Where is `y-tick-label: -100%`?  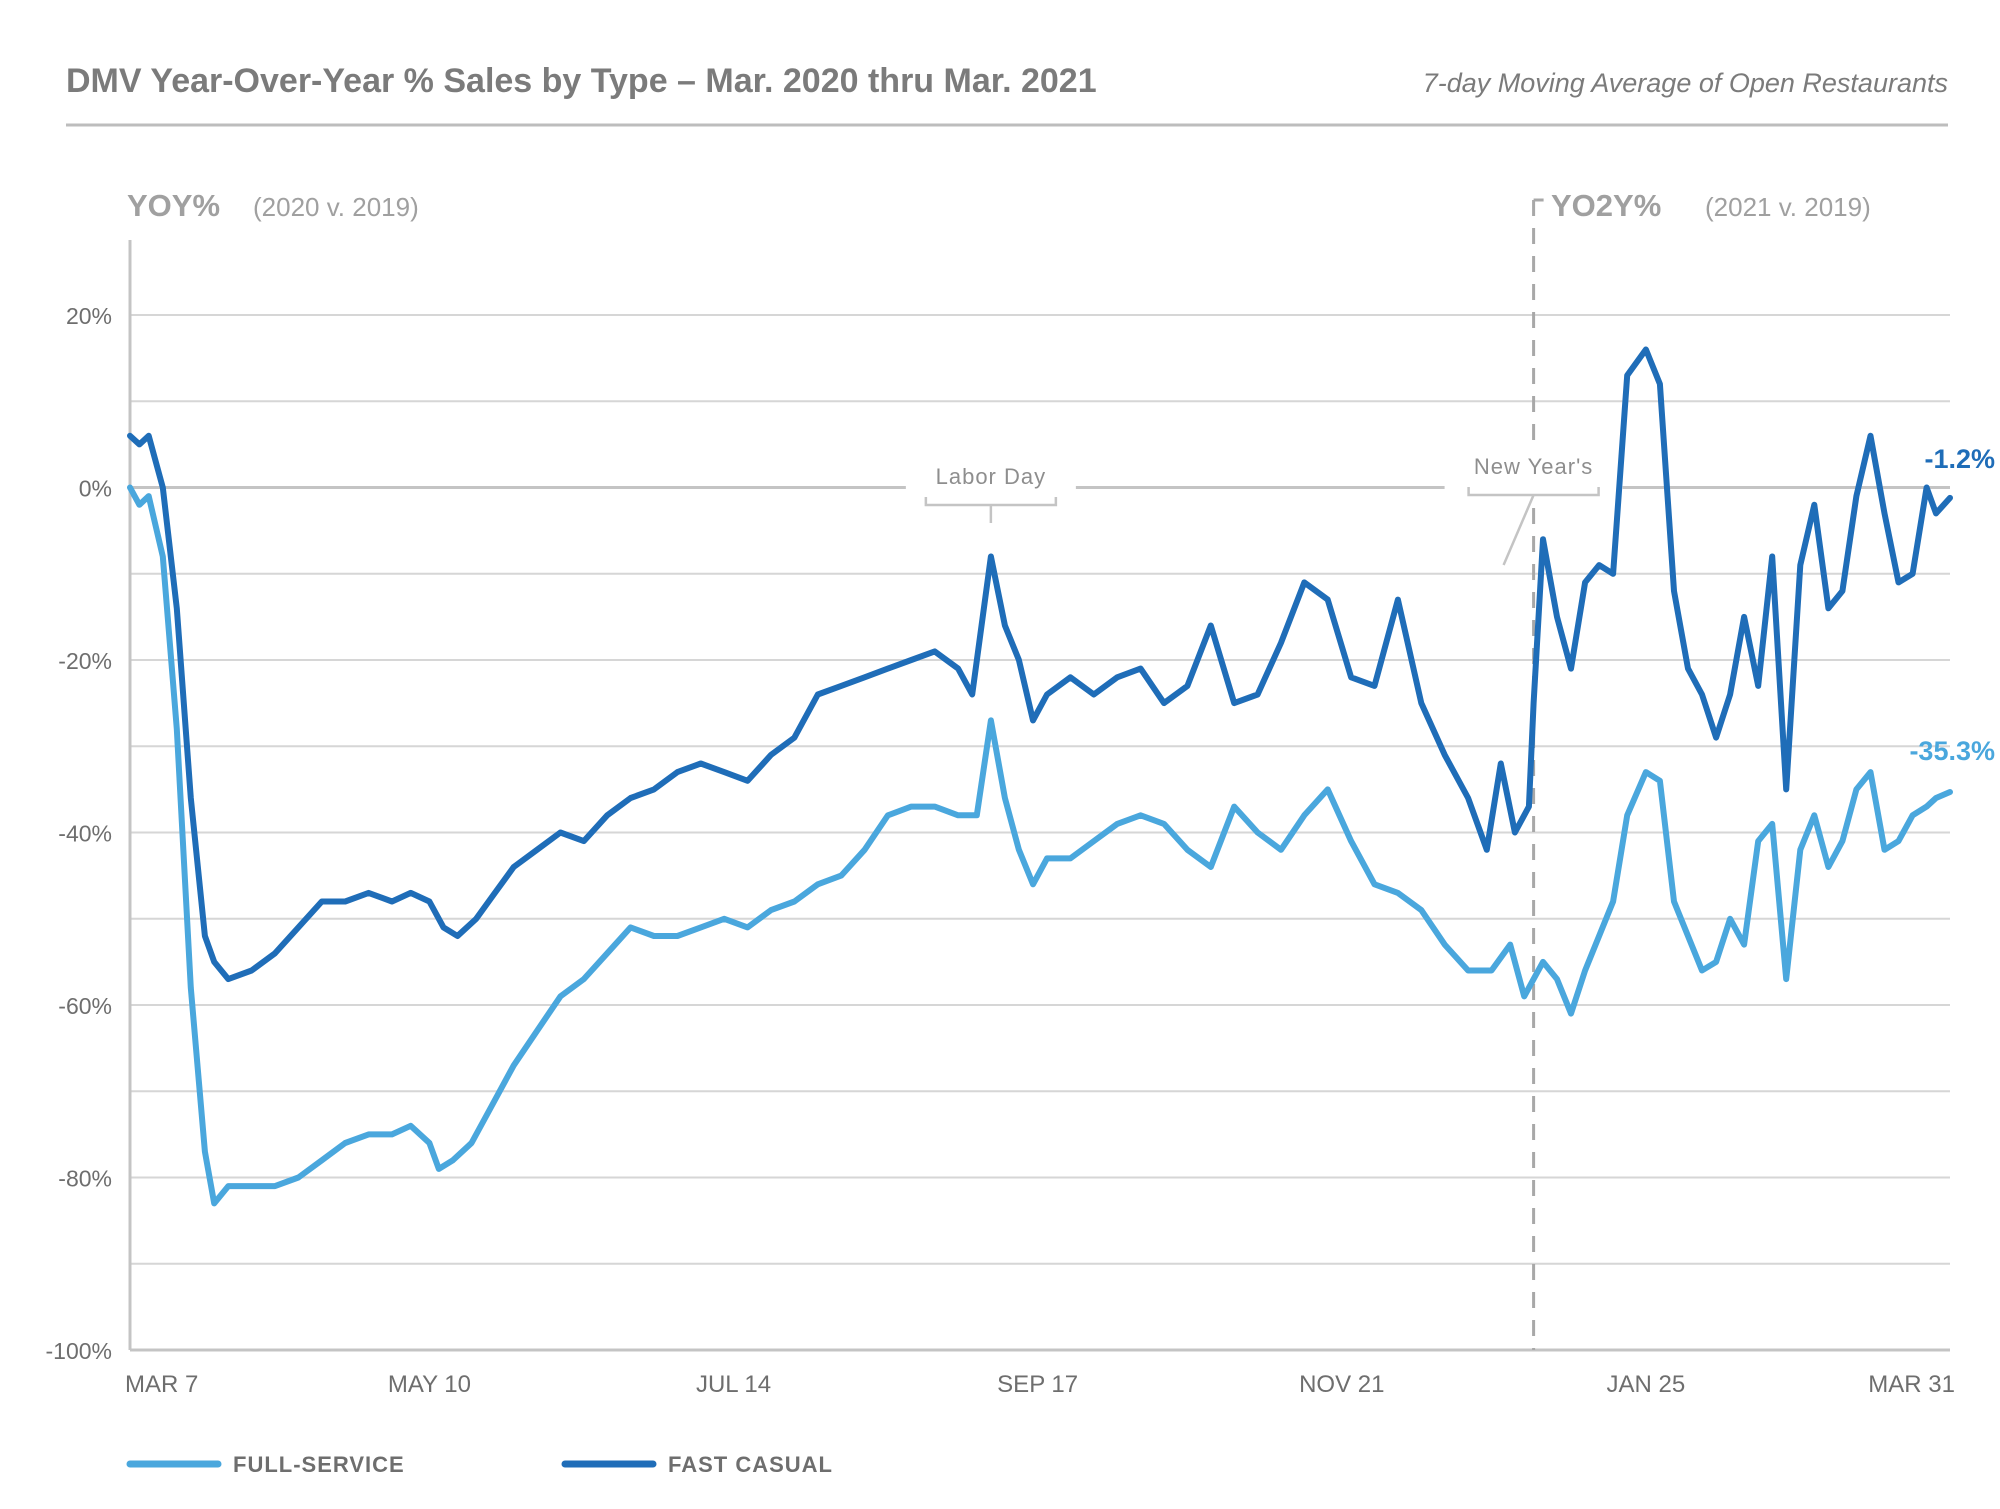 y-tick-label: -100% is located at coordinates (79, 1351).